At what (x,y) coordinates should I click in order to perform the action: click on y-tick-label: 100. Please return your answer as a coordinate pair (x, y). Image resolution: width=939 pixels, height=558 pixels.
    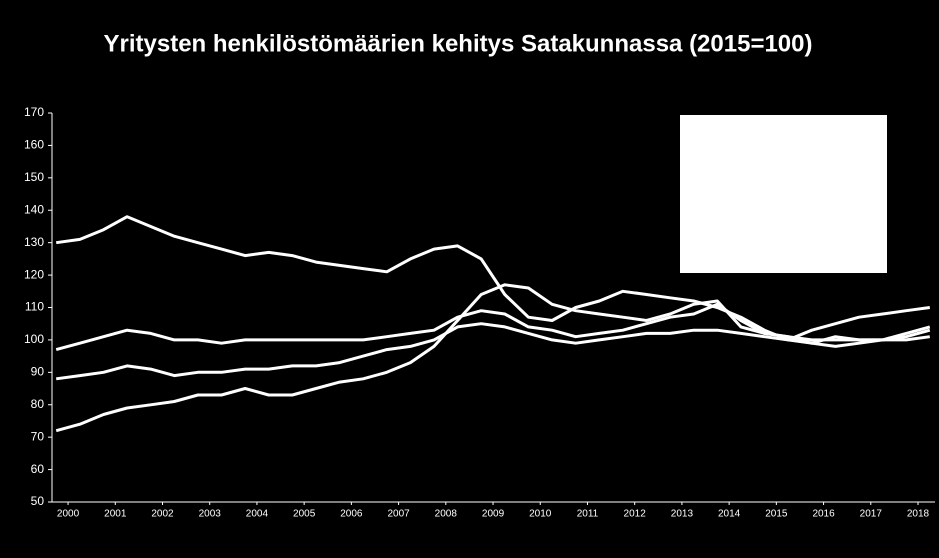
    Looking at the image, I should click on (34, 339).